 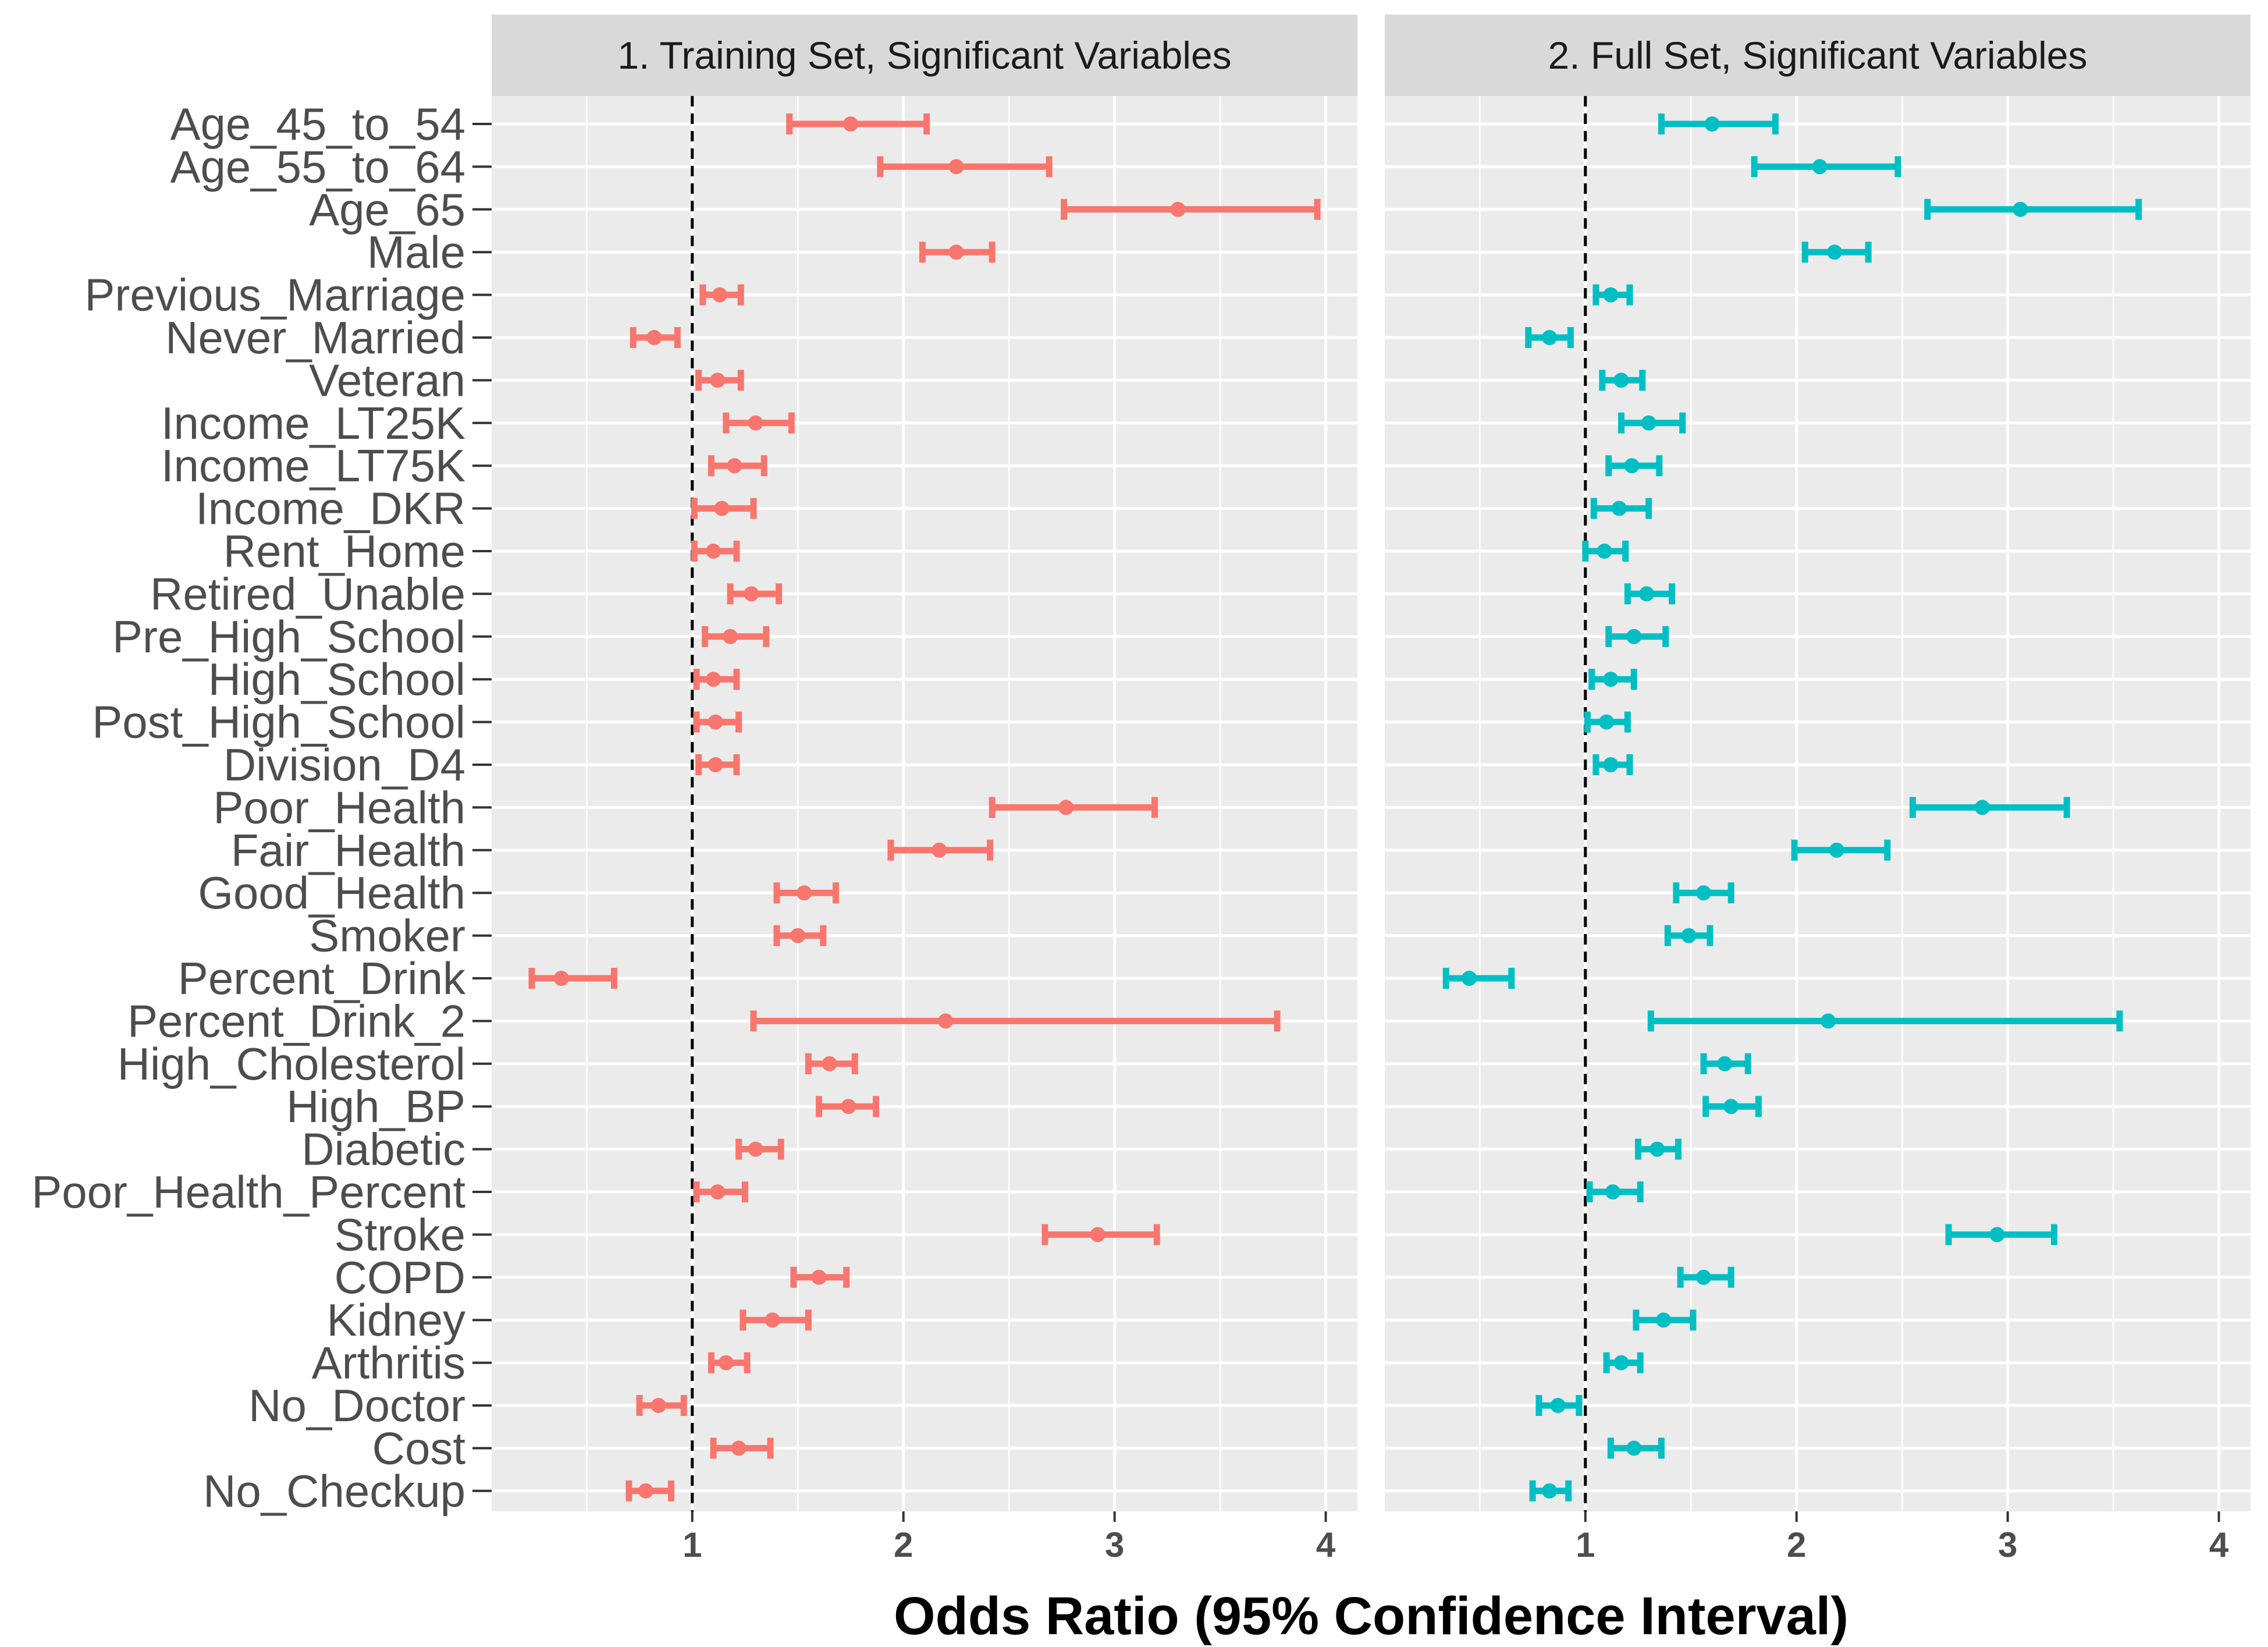 What do you see at coordinates (344, 764) in the screenshot?
I see `variable-label: Division_D4` at bounding box center [344, 764].